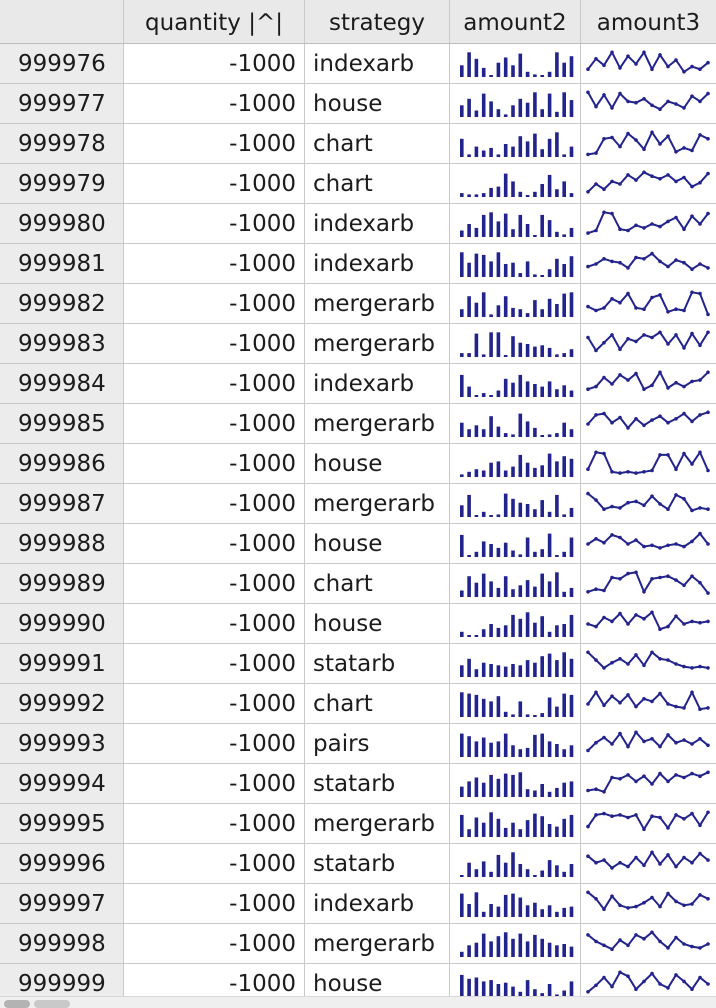 The height and width of the screenshot is (1008, 716). I want to click on table-row: 999997 -1000 indexarb, so click(358, 904).